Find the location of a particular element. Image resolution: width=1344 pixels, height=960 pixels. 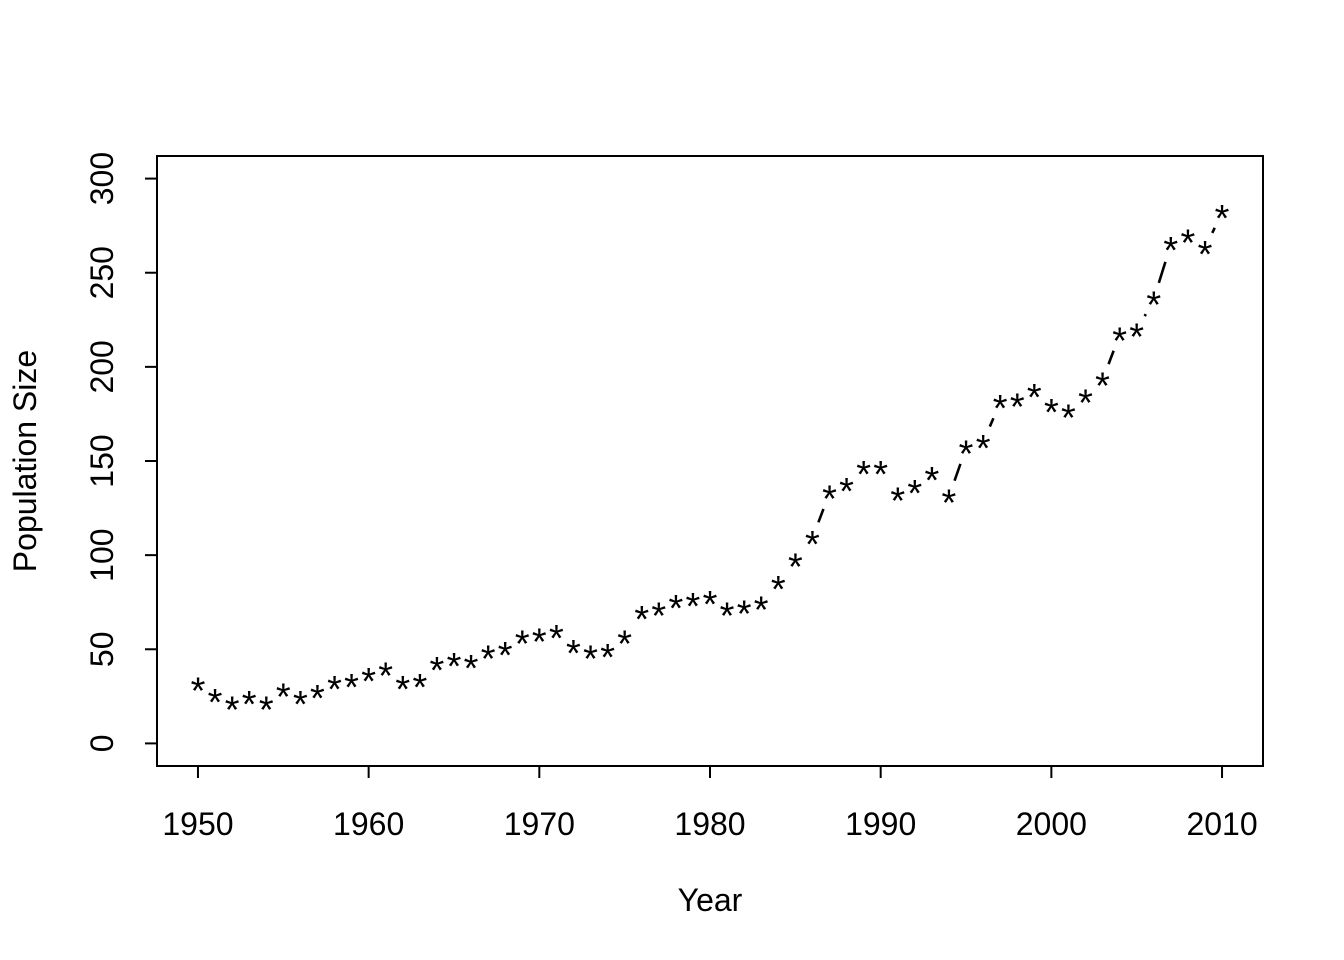

y-tick-label: 50 is located at coordinates (102, 649).